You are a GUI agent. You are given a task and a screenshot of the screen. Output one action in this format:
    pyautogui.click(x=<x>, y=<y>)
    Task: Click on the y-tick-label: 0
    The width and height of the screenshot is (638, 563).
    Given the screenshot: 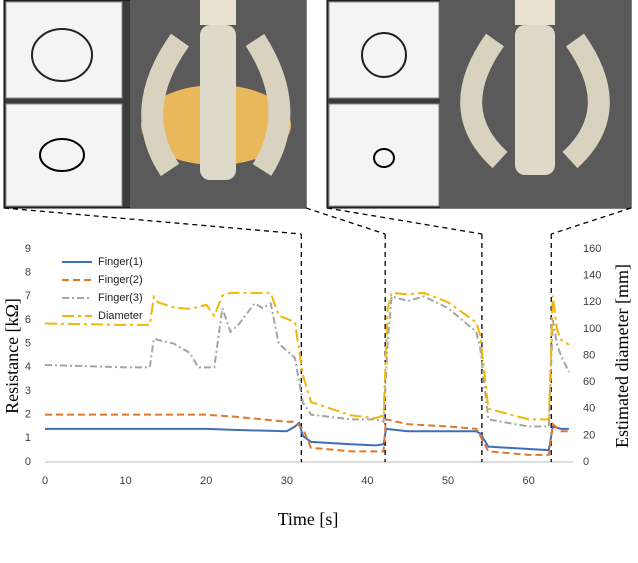 What is the action you would take?
    pyautogui.click(x=28, y=462)
    